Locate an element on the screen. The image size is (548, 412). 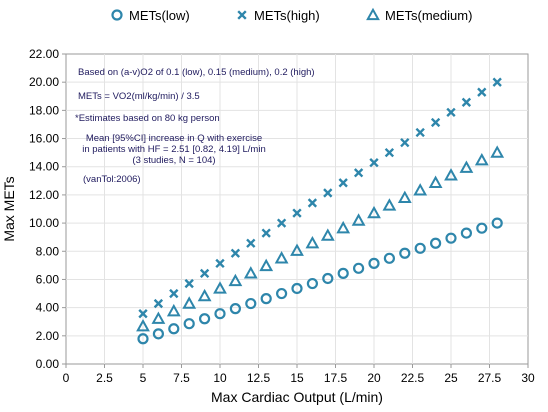
annotation-line-2: METs = VO2(ml/kg/min) / 3.5 is located at coordinates (139, 96).